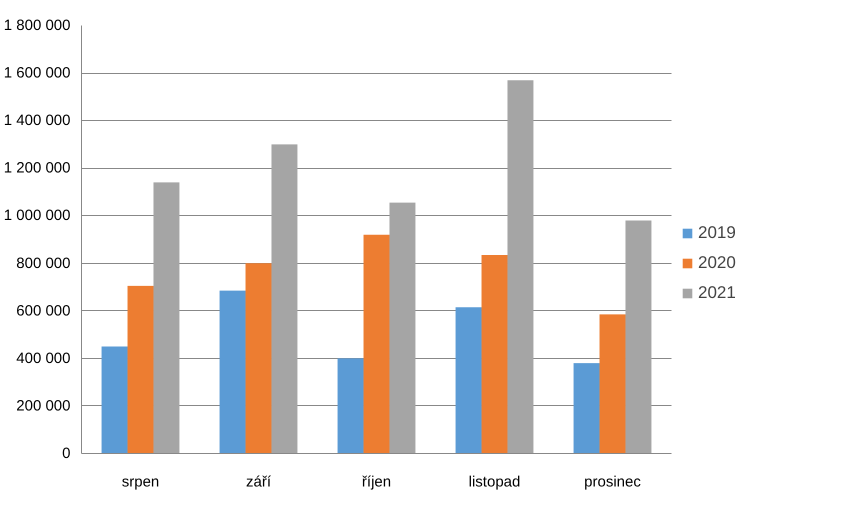 The height and width of the screenshot is (518, 853). What do you see at coordinates (717, 233) in the screenshot?
I see `legend-label: 2019` at bounding box center [717, 233].